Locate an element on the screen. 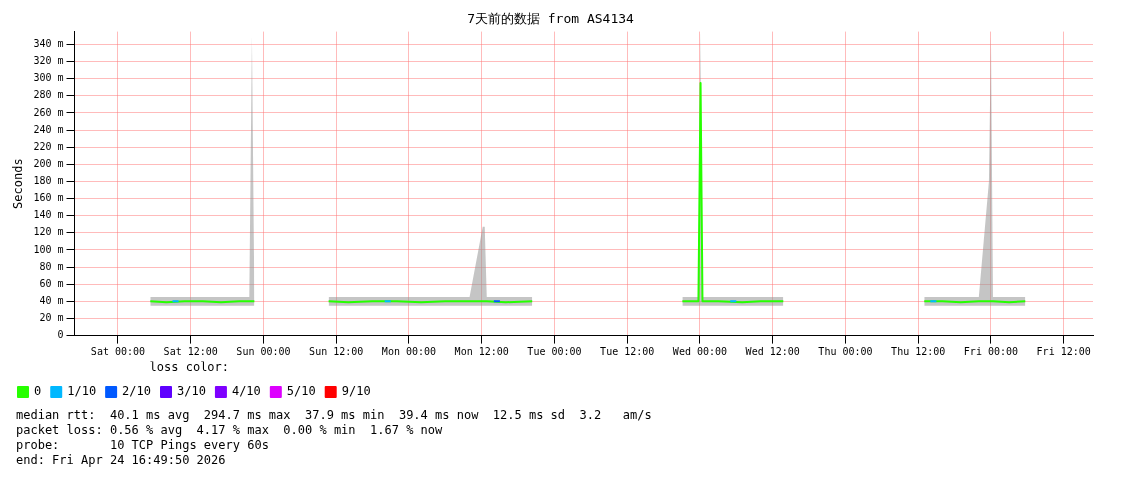 The height and width of the screenshot is (494, 1121). y-tick-label: 260 m is located at coordinates (48, 112).